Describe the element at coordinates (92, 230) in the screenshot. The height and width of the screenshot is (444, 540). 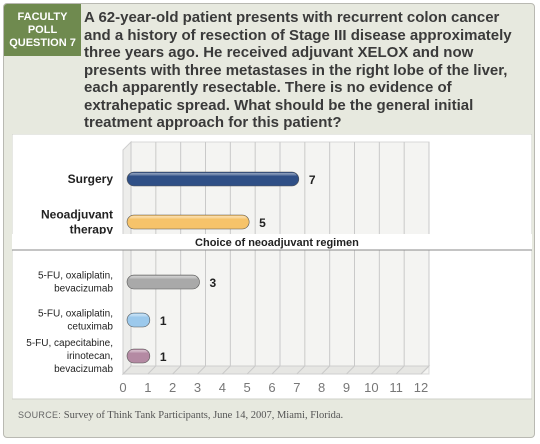
I see `category-label: therapy` at that location.